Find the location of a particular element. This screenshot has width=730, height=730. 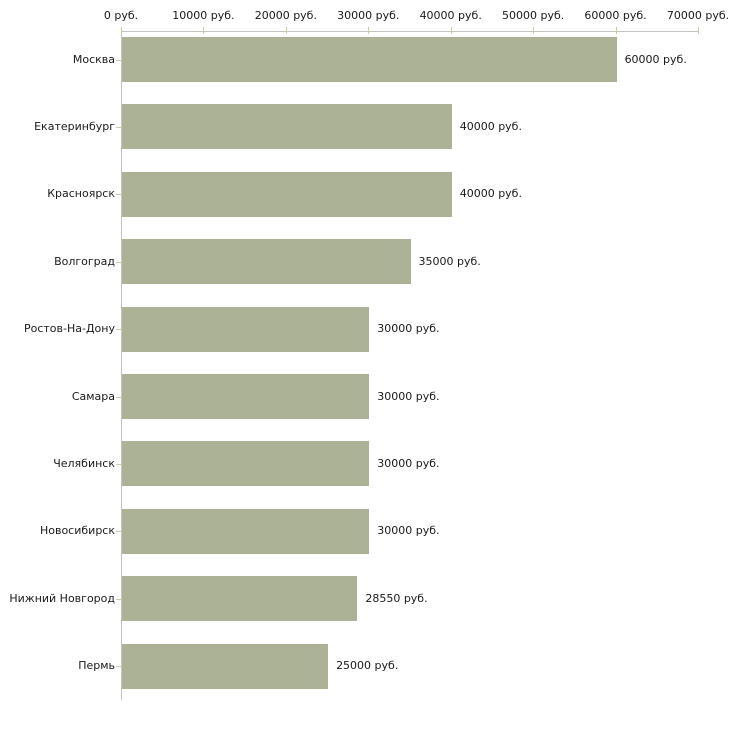

x-tick-label: 70000 руб. is located at coordinates (698, 15).